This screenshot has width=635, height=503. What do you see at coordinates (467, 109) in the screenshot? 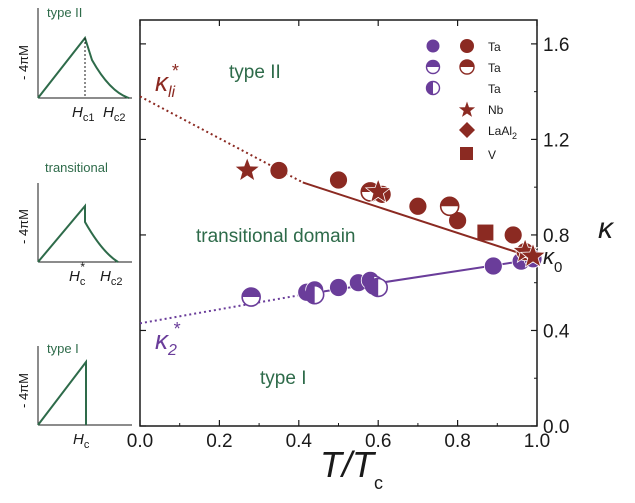
I see `legend-marker-nb-star` at bounding box center [467, 109].